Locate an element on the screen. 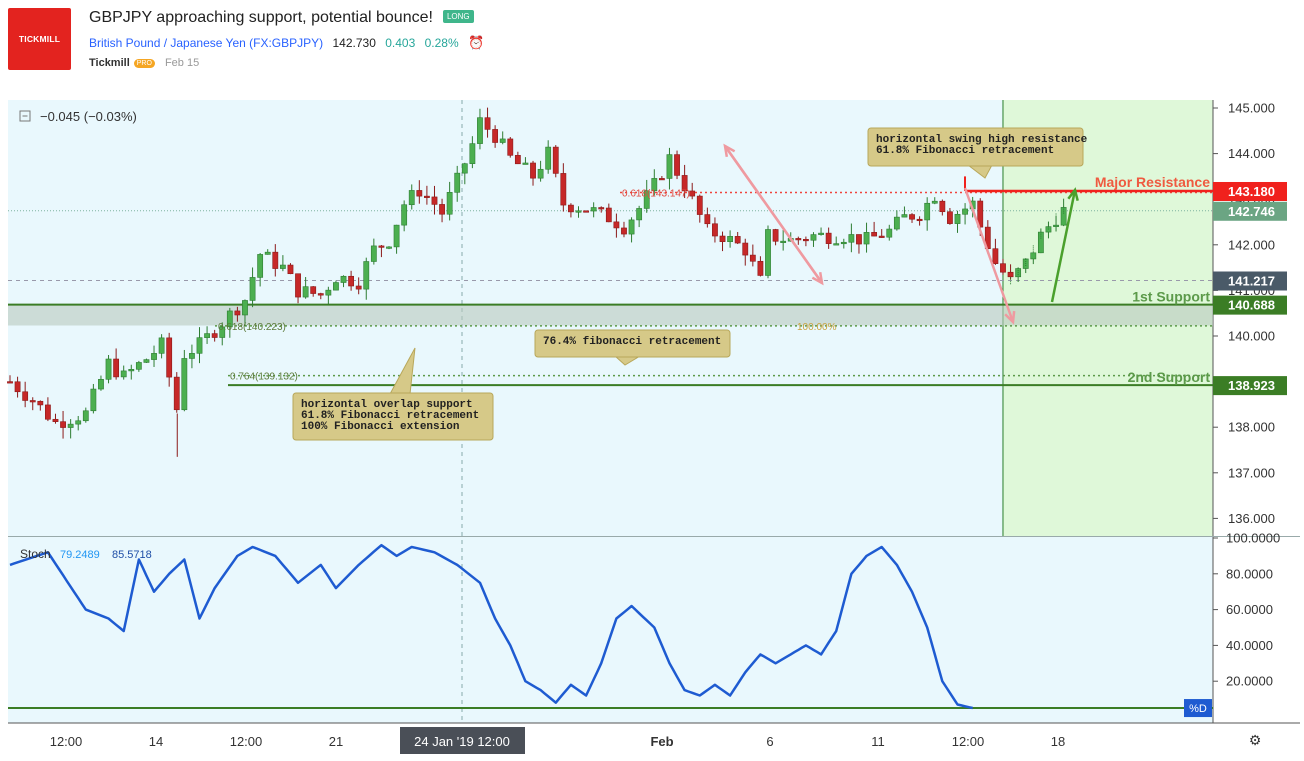 Image resolution: width=1304 pixels, height=761 pixels. alarm-icon: ⏰ is located at coordinates (476, 42).